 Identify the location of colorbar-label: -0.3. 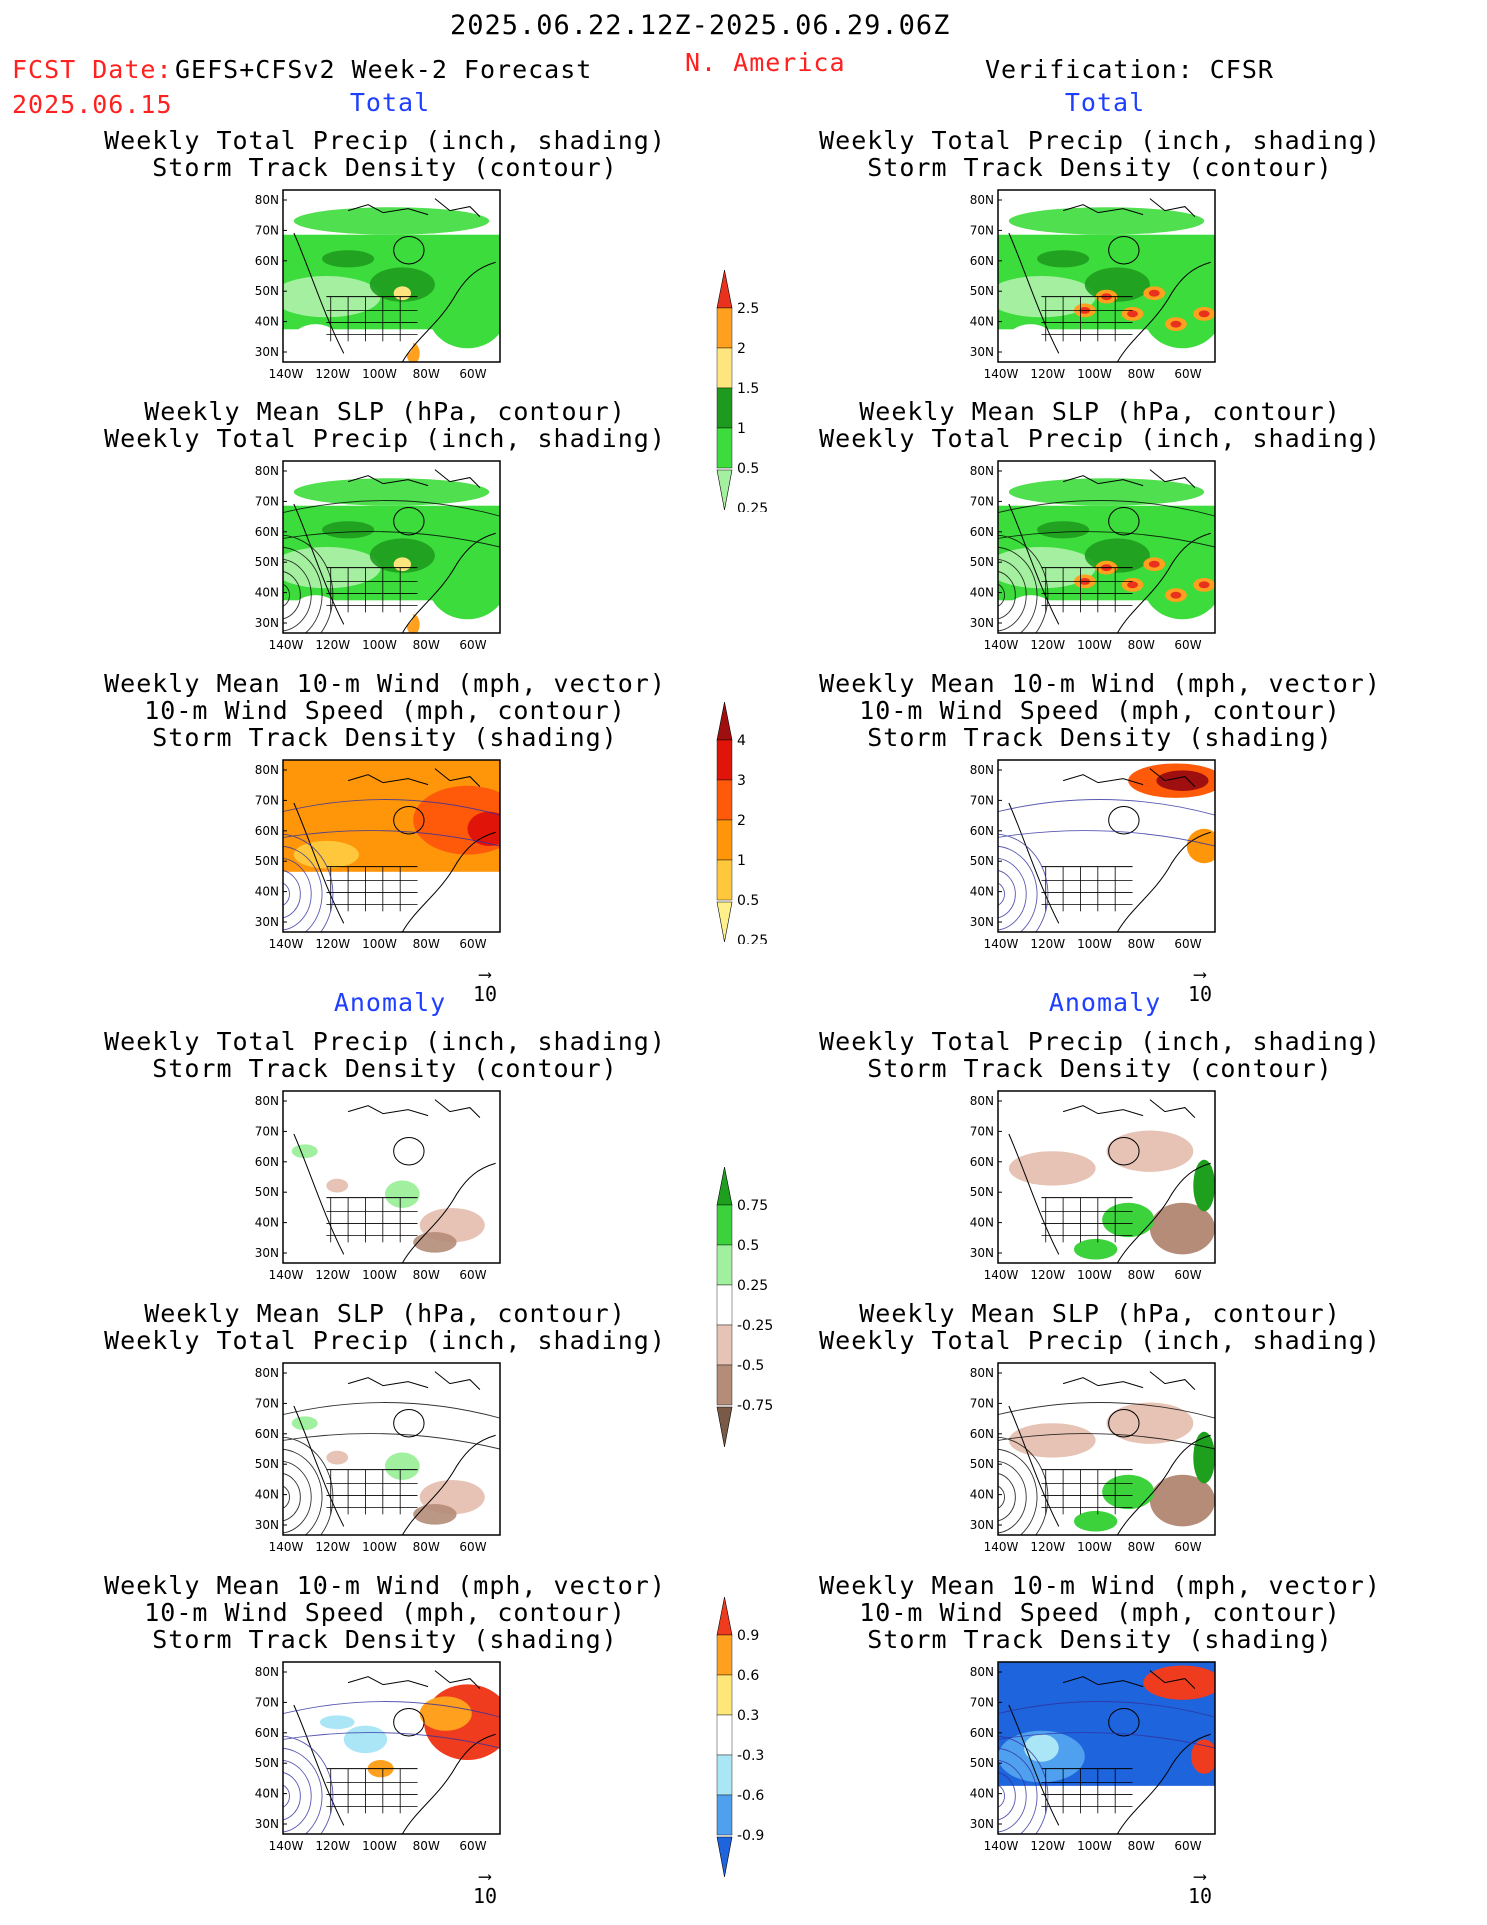
(750, 1756).